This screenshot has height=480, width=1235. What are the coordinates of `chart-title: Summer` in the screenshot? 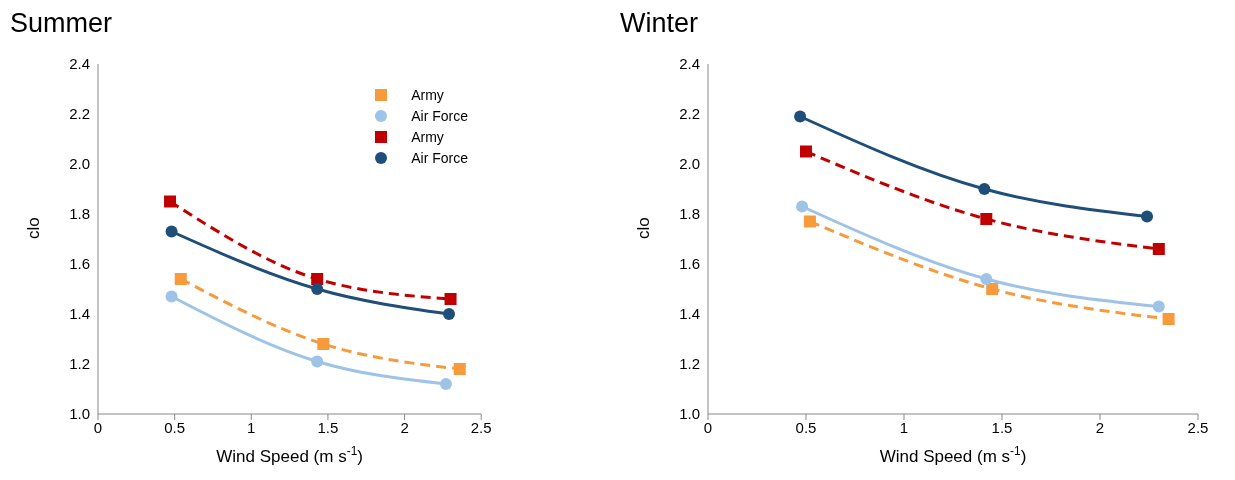 It's located at (61, 24).